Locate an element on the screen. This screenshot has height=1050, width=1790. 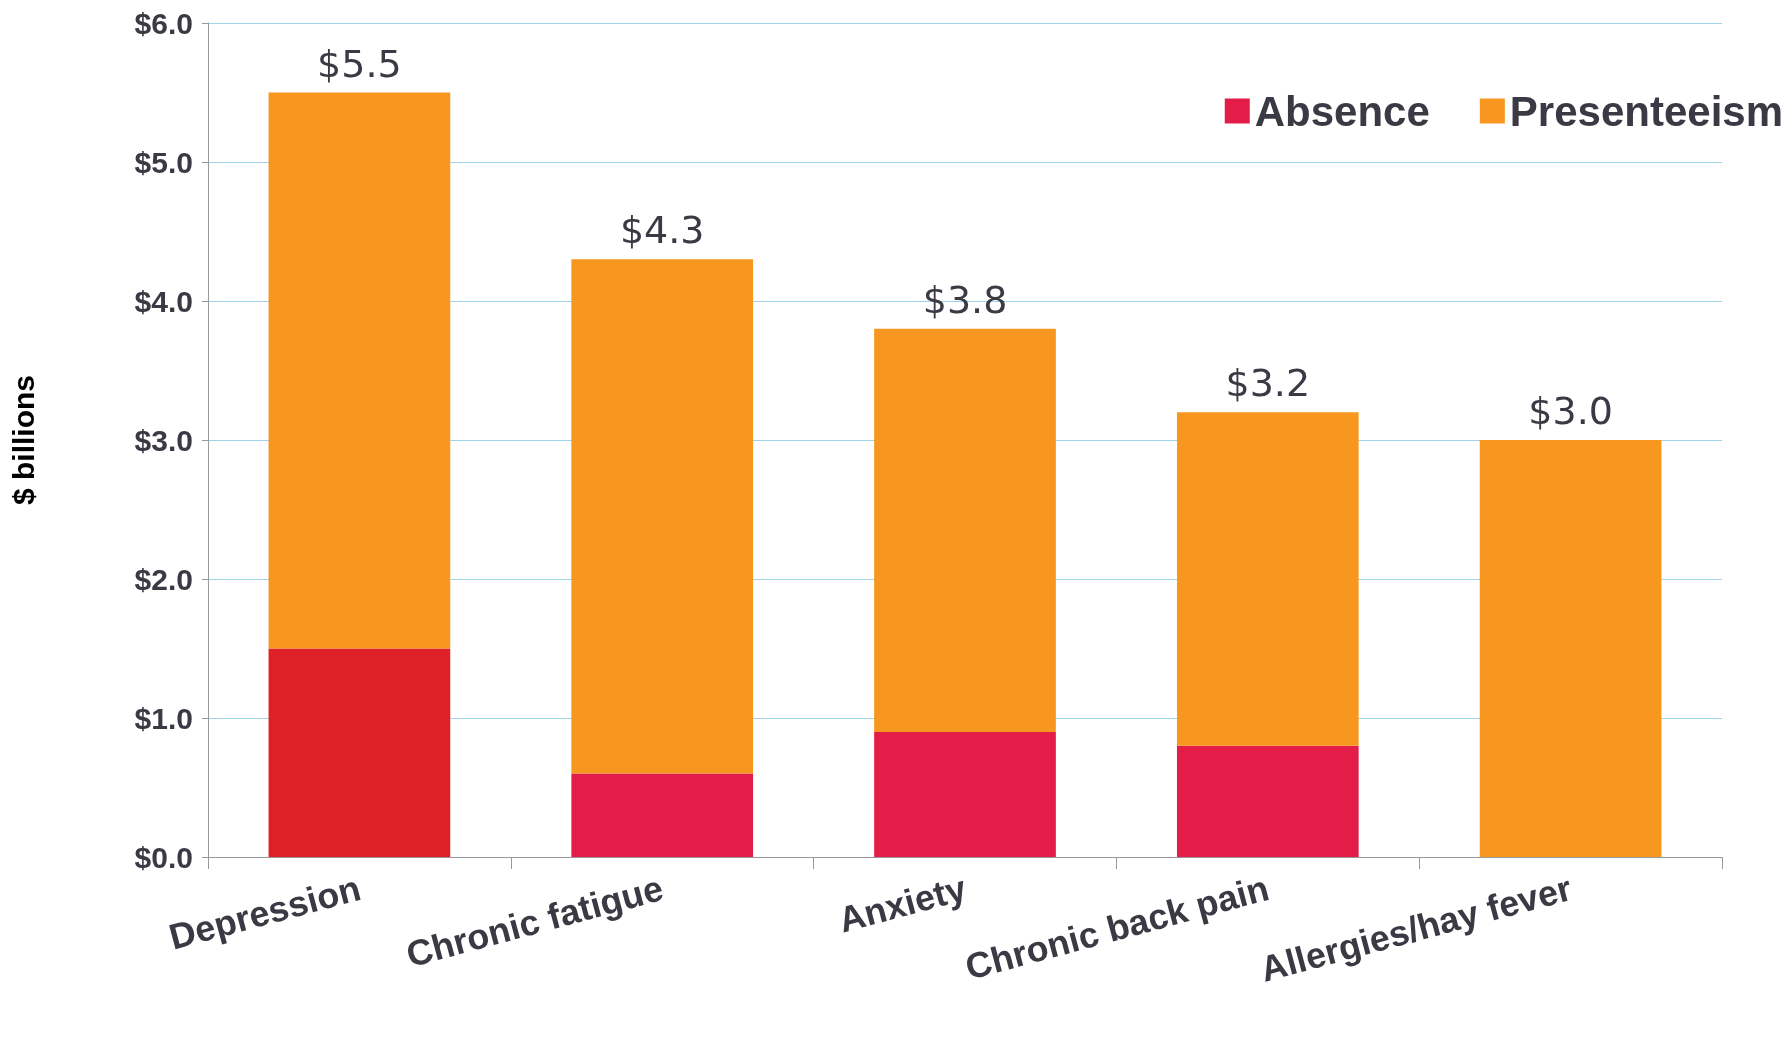
y-tick-label: $2.0 is located at coordinates (163, 579).